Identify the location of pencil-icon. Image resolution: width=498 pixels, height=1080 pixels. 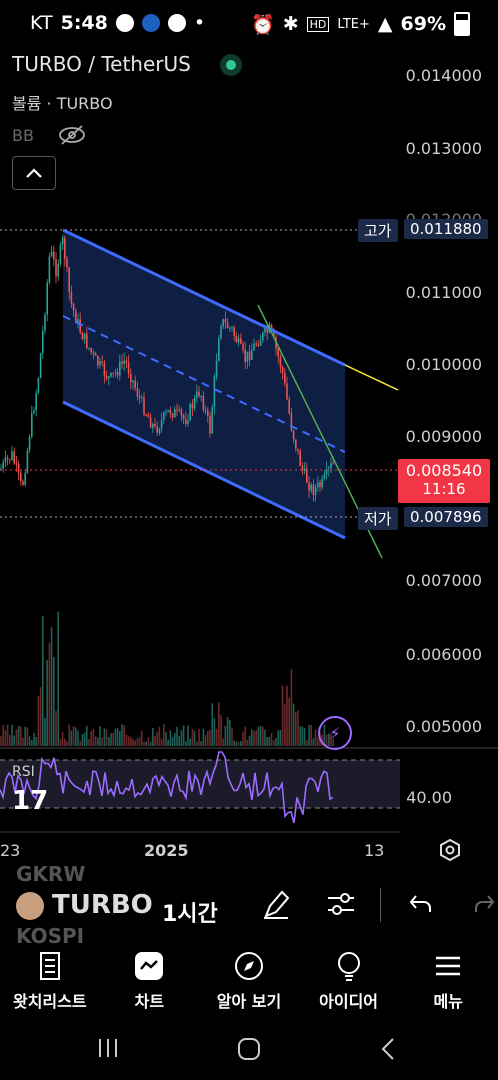
(276, 904).